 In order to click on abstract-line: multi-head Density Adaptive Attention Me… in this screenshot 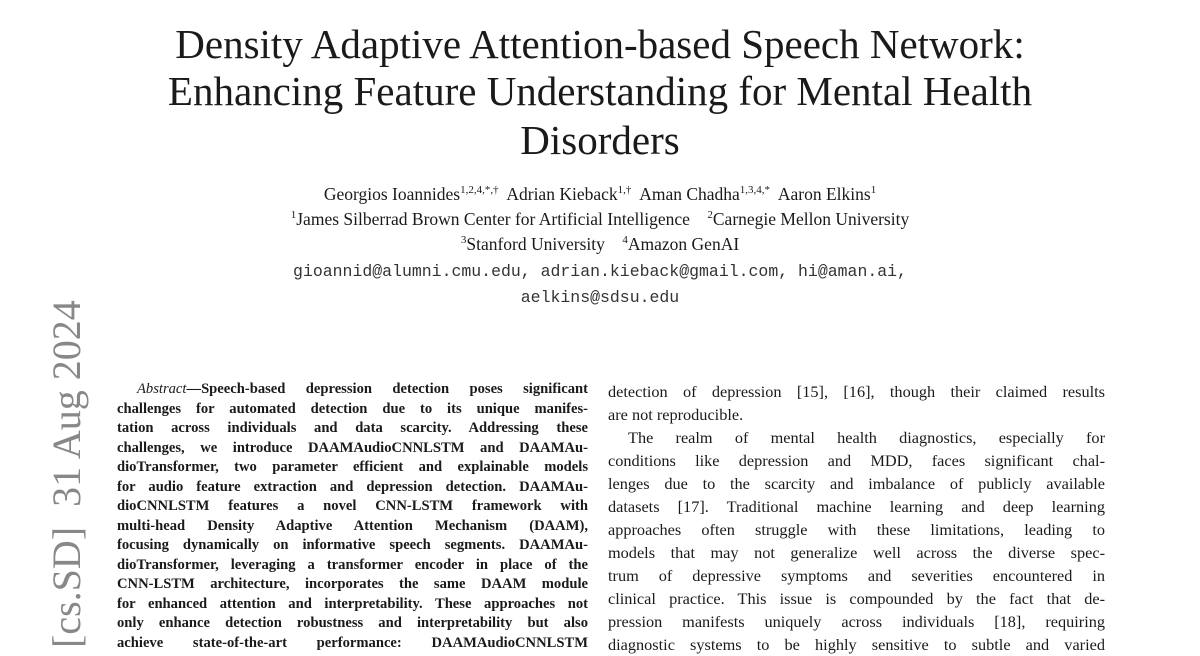, I will do `click(352, 525)`.